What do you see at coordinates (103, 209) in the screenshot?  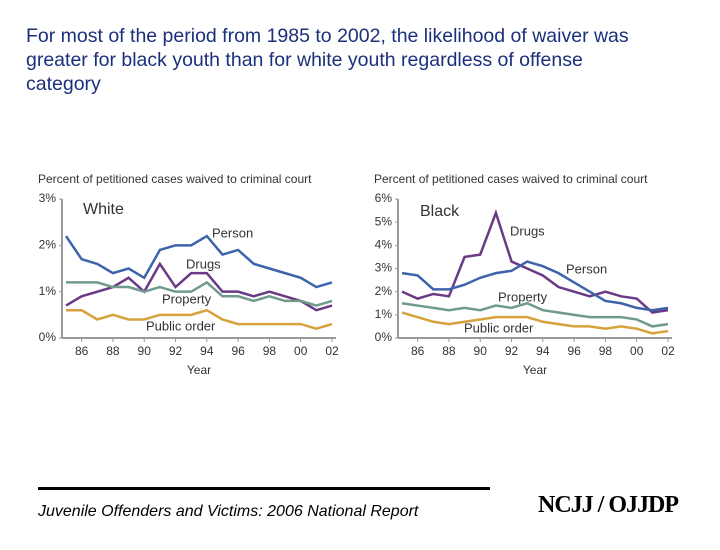 I see `chart-title: White` at bounding box center [103, 209].